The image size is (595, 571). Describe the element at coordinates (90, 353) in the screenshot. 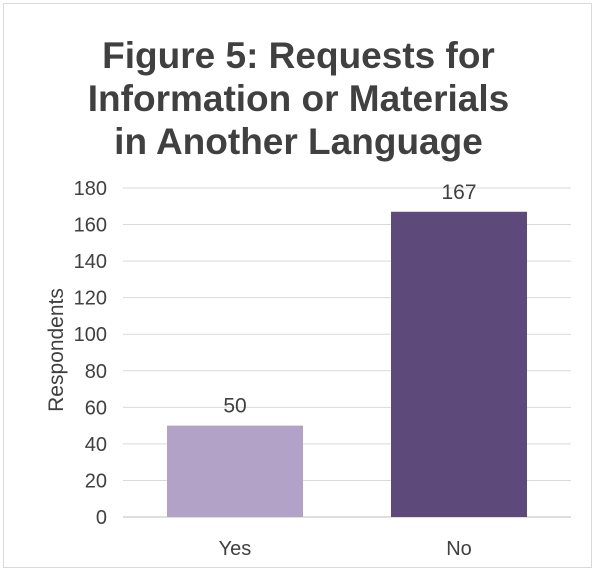

I see `y-axis-ticks: 0 20 40 60 80 100 120 140 160 180` at that location.